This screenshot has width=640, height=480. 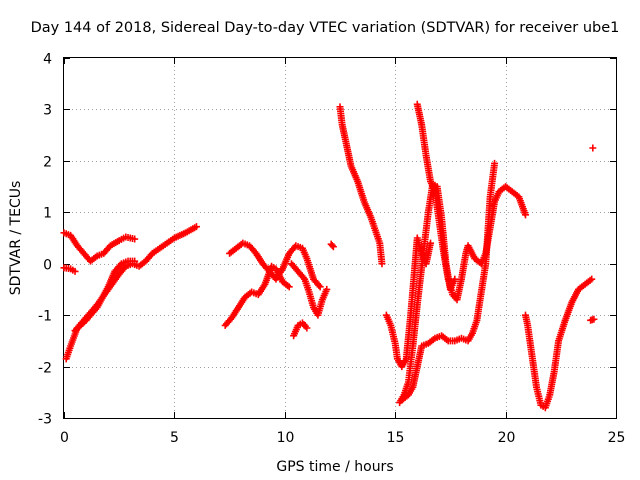 What do you see at coordinates (174, 438) in the screenshot?
I see `x-tick-label: 5` at bounding box center [174, 438].